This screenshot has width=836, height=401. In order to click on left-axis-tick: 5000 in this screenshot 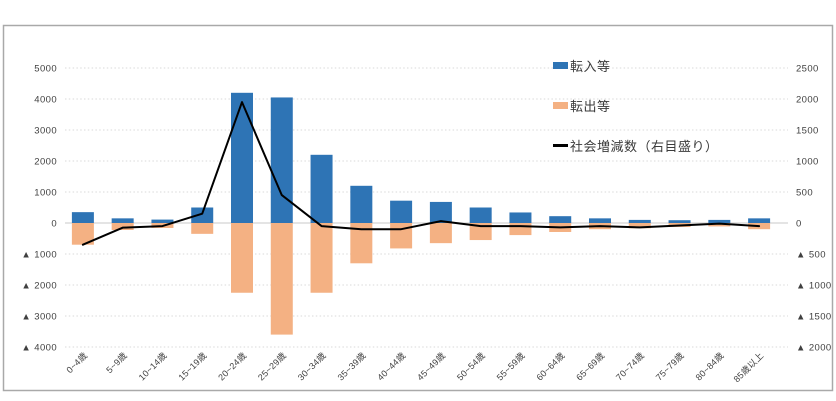, I will do `click(45, 69)`.